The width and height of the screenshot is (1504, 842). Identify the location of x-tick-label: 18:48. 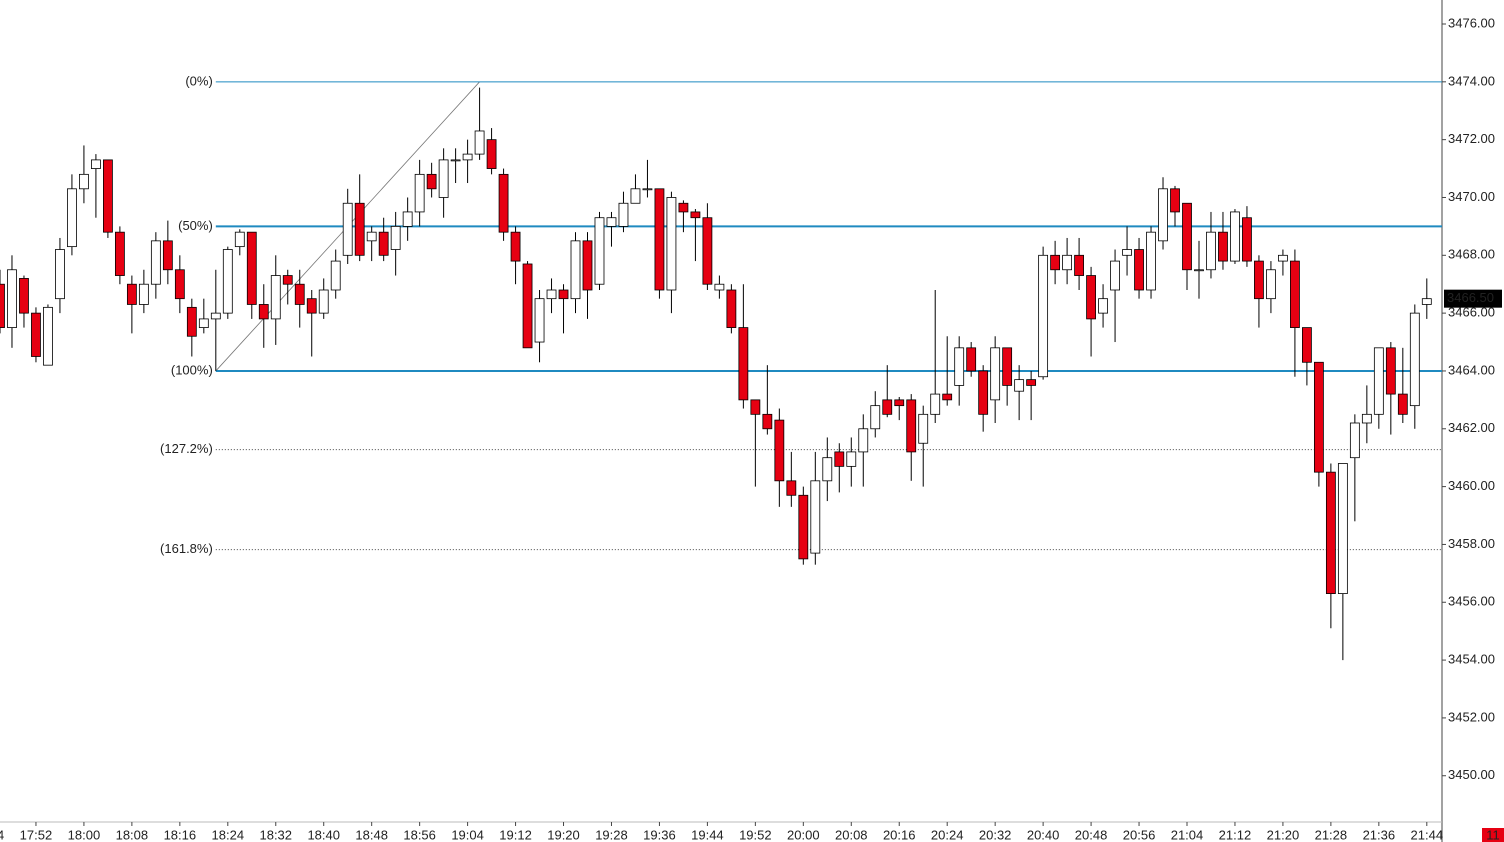
(371, 834).